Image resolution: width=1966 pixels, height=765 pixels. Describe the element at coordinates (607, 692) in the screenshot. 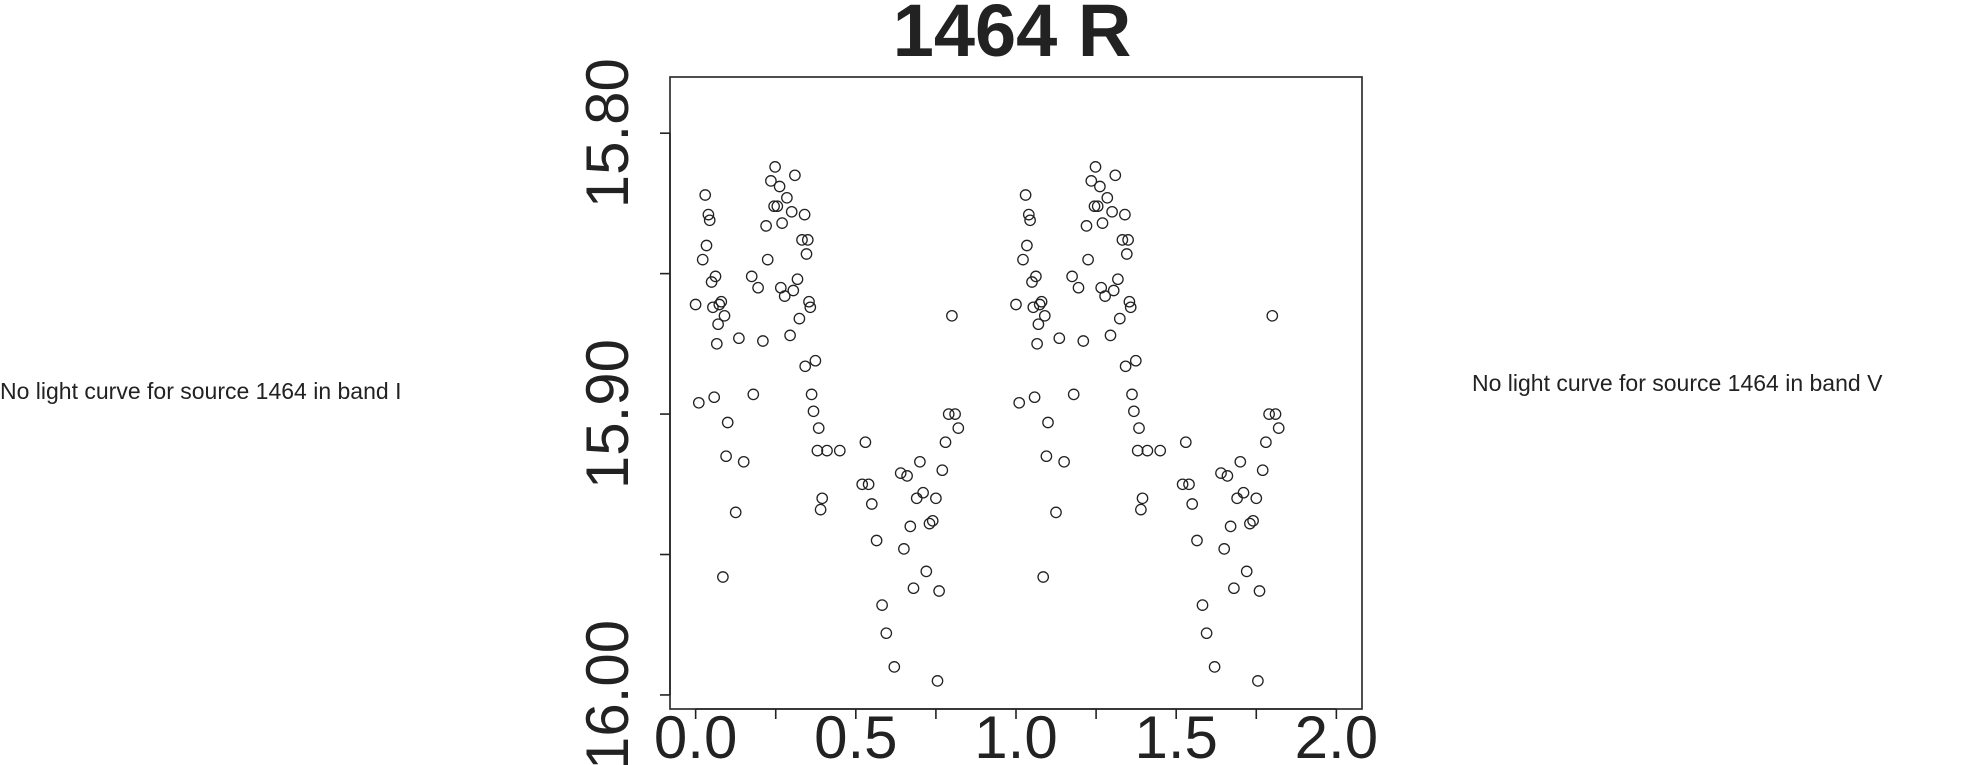

I see `y-tick-label: 16.00` at that location.